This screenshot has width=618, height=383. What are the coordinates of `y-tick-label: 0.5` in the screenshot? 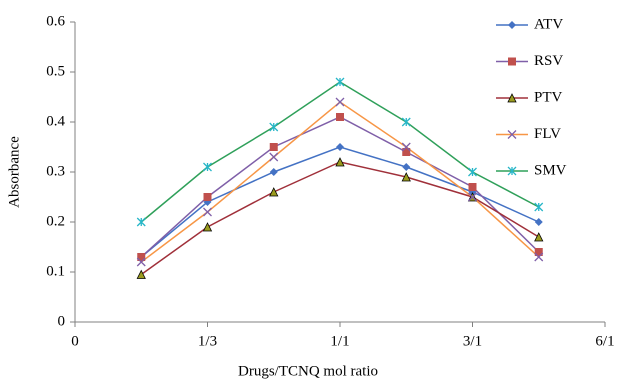 It's located at (55, 71).